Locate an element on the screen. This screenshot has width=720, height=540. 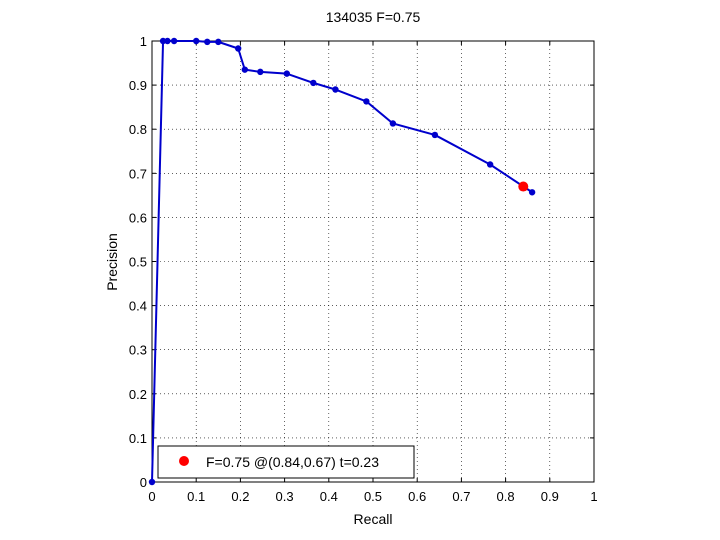
x-tick-label: 0.9 is located at coordinates (550, 496).